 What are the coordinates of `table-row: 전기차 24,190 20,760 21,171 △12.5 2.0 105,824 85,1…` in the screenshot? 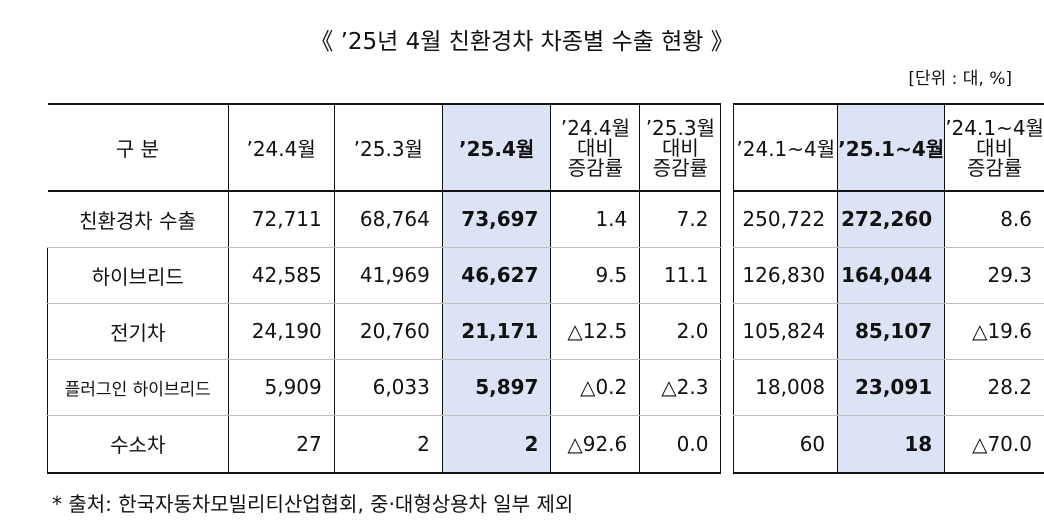 It's located at (545, 331).